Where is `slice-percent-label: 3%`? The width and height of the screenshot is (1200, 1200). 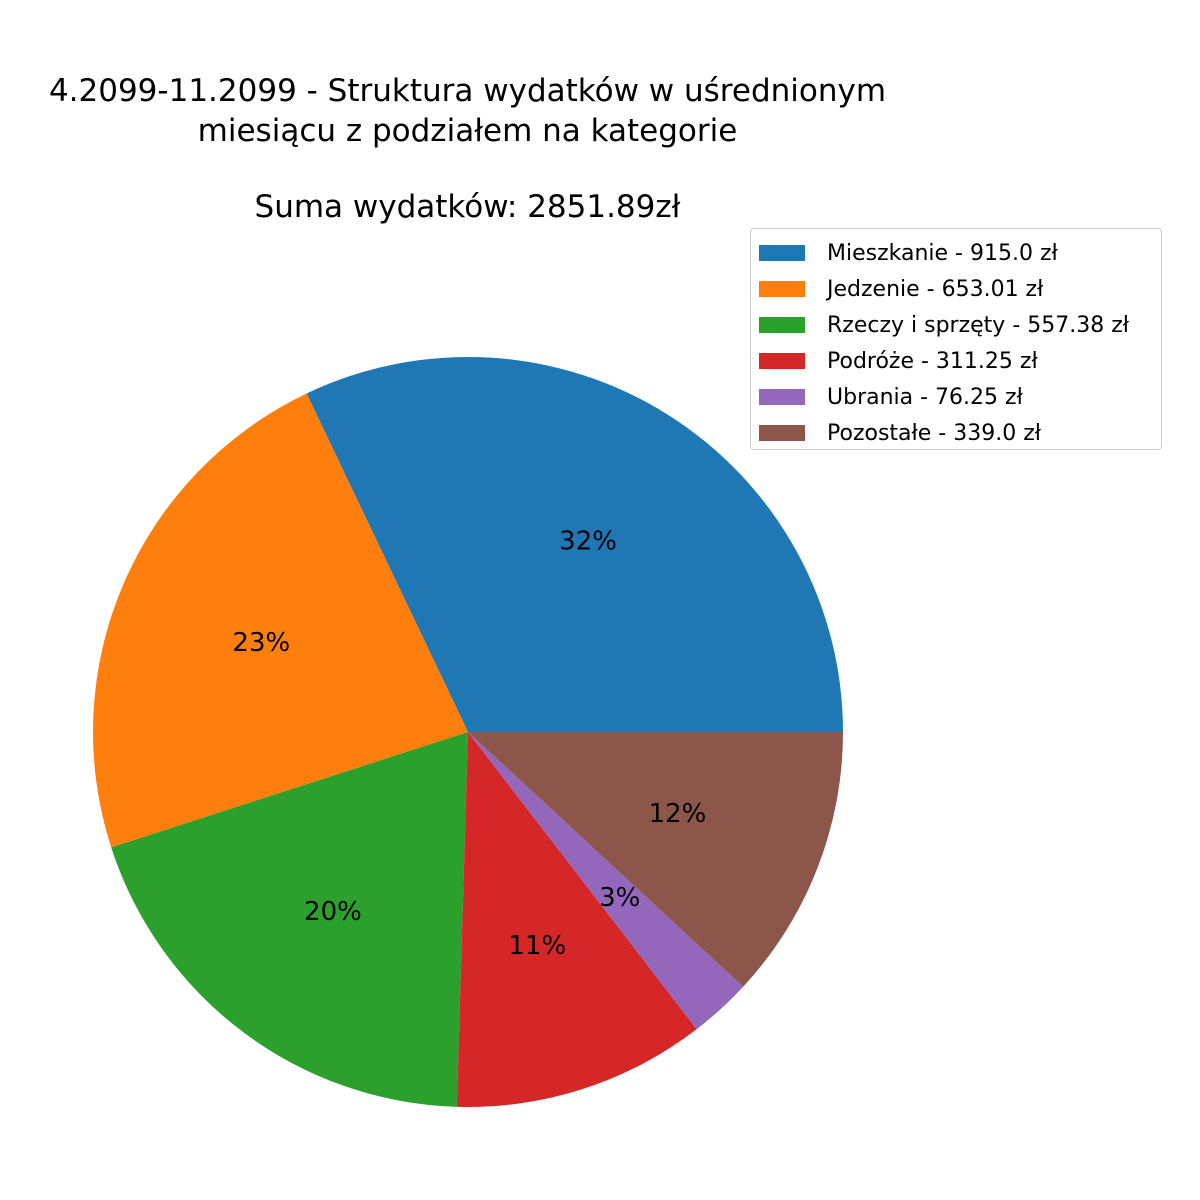 slice-percent-label: 3% is located at coordinates (619, 898).